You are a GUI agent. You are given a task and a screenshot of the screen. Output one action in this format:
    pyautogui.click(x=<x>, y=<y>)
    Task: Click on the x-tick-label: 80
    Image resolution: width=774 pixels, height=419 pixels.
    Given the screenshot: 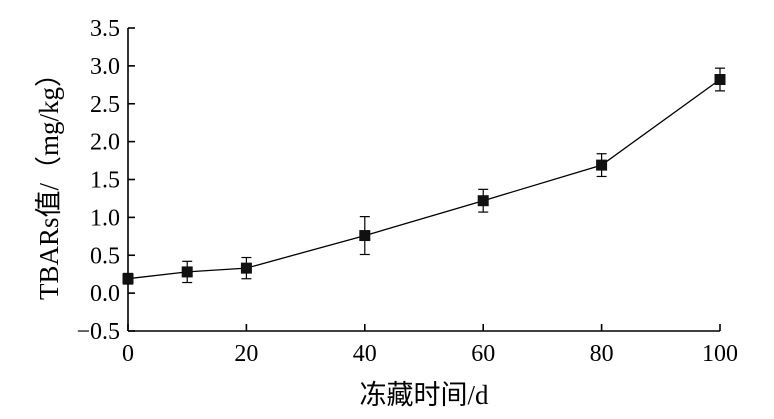 What is the action you would take?
    pyautogui.click(x=602, y=354)
    